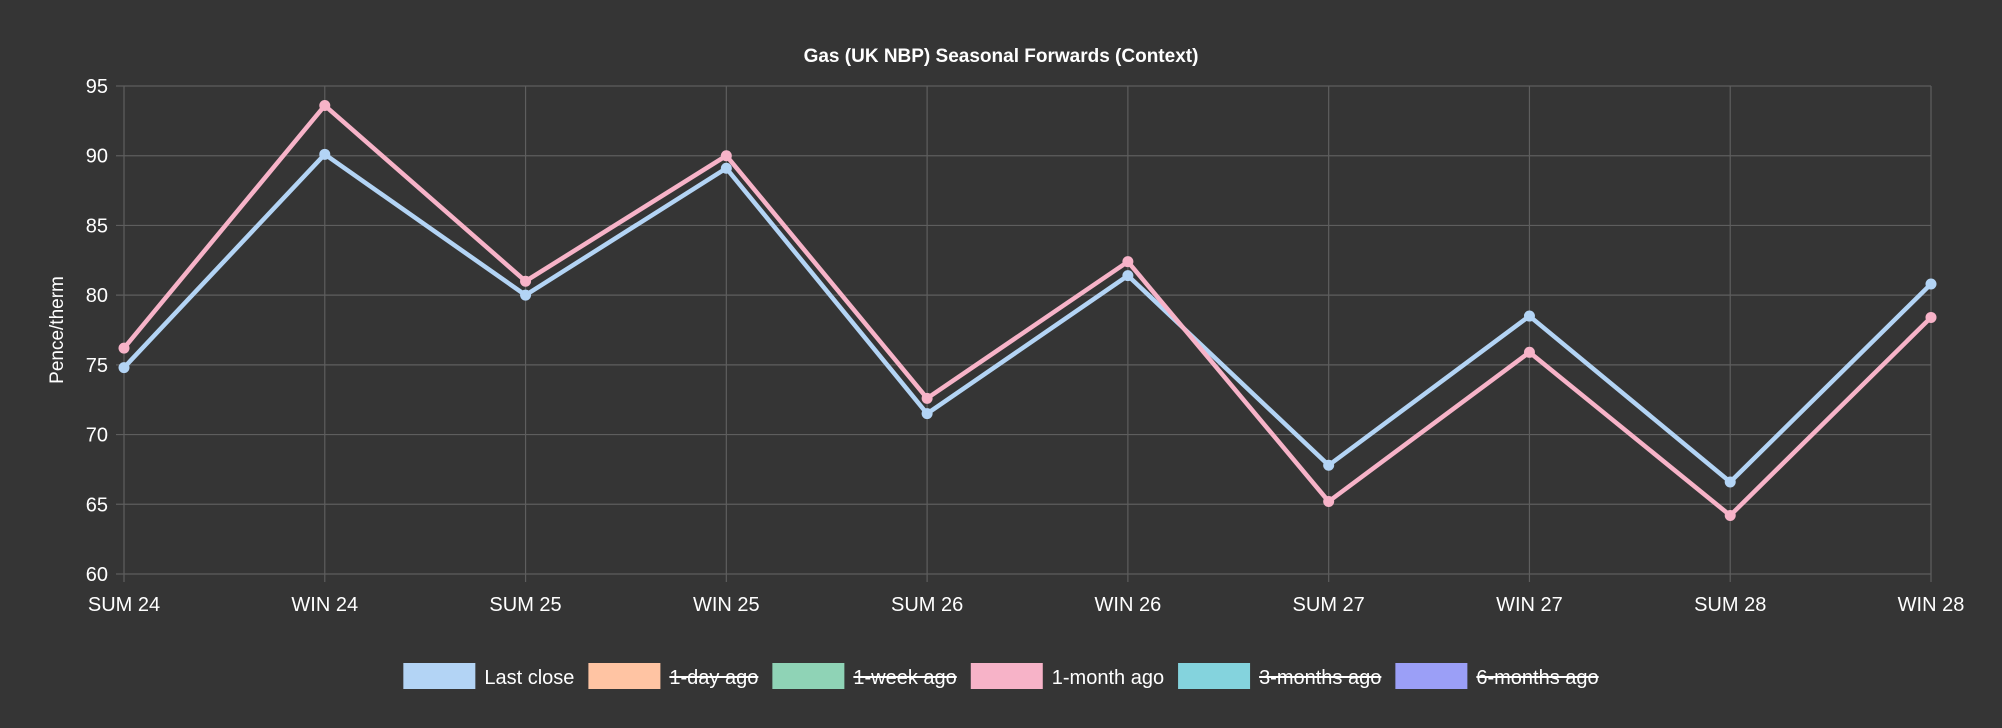 The image size is (2002, 728). I want to click on legend-item-last-close: Last close, so click(488, 676).